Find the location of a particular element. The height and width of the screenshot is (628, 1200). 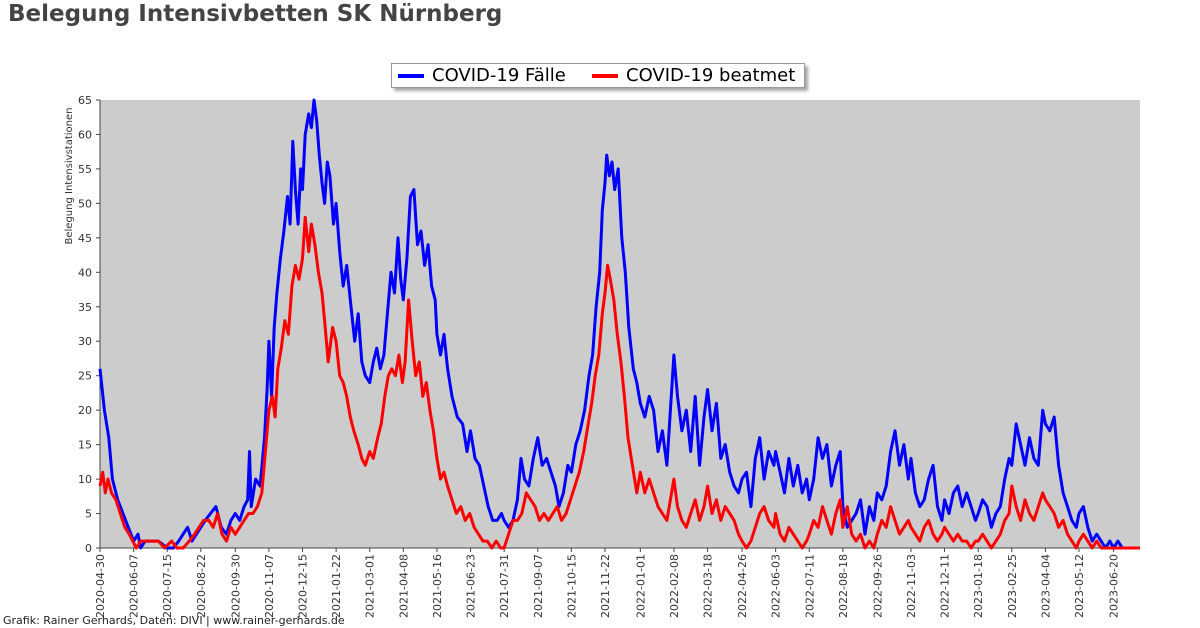

x-tick-label: 2022-03-18 is located at coordinates (708, 586).